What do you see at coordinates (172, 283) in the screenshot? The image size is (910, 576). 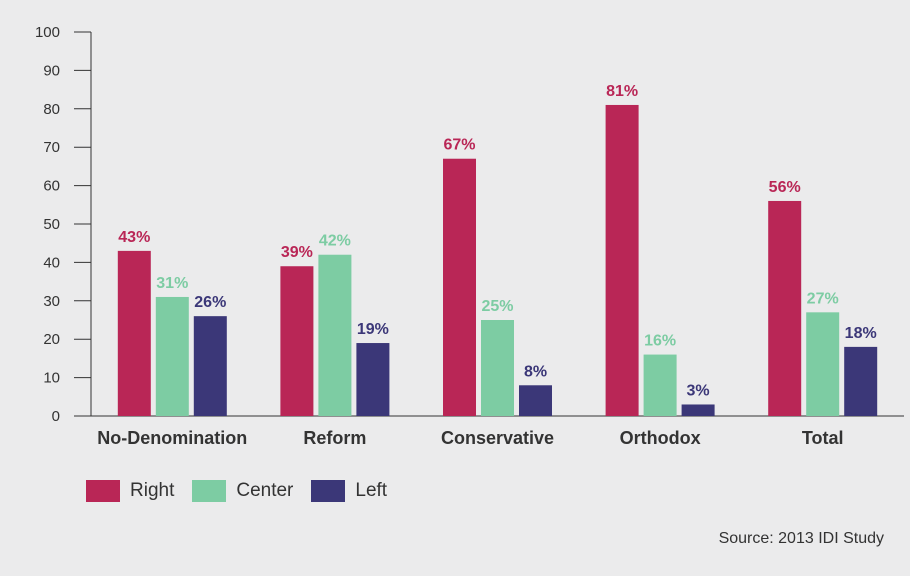 I see `data-label-center: 31%` at bounding box center [172, 283].